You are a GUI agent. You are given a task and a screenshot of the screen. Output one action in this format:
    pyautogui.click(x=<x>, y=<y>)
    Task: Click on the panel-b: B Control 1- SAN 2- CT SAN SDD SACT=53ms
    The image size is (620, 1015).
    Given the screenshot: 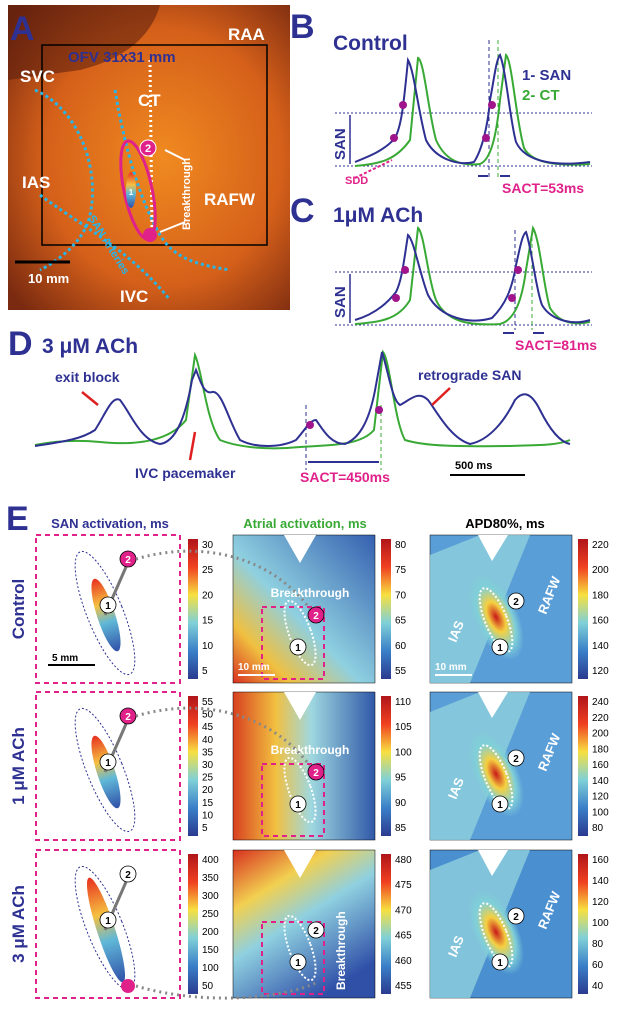 What is the action you would take?
    pyautogui.click(x=441, y=102)
    